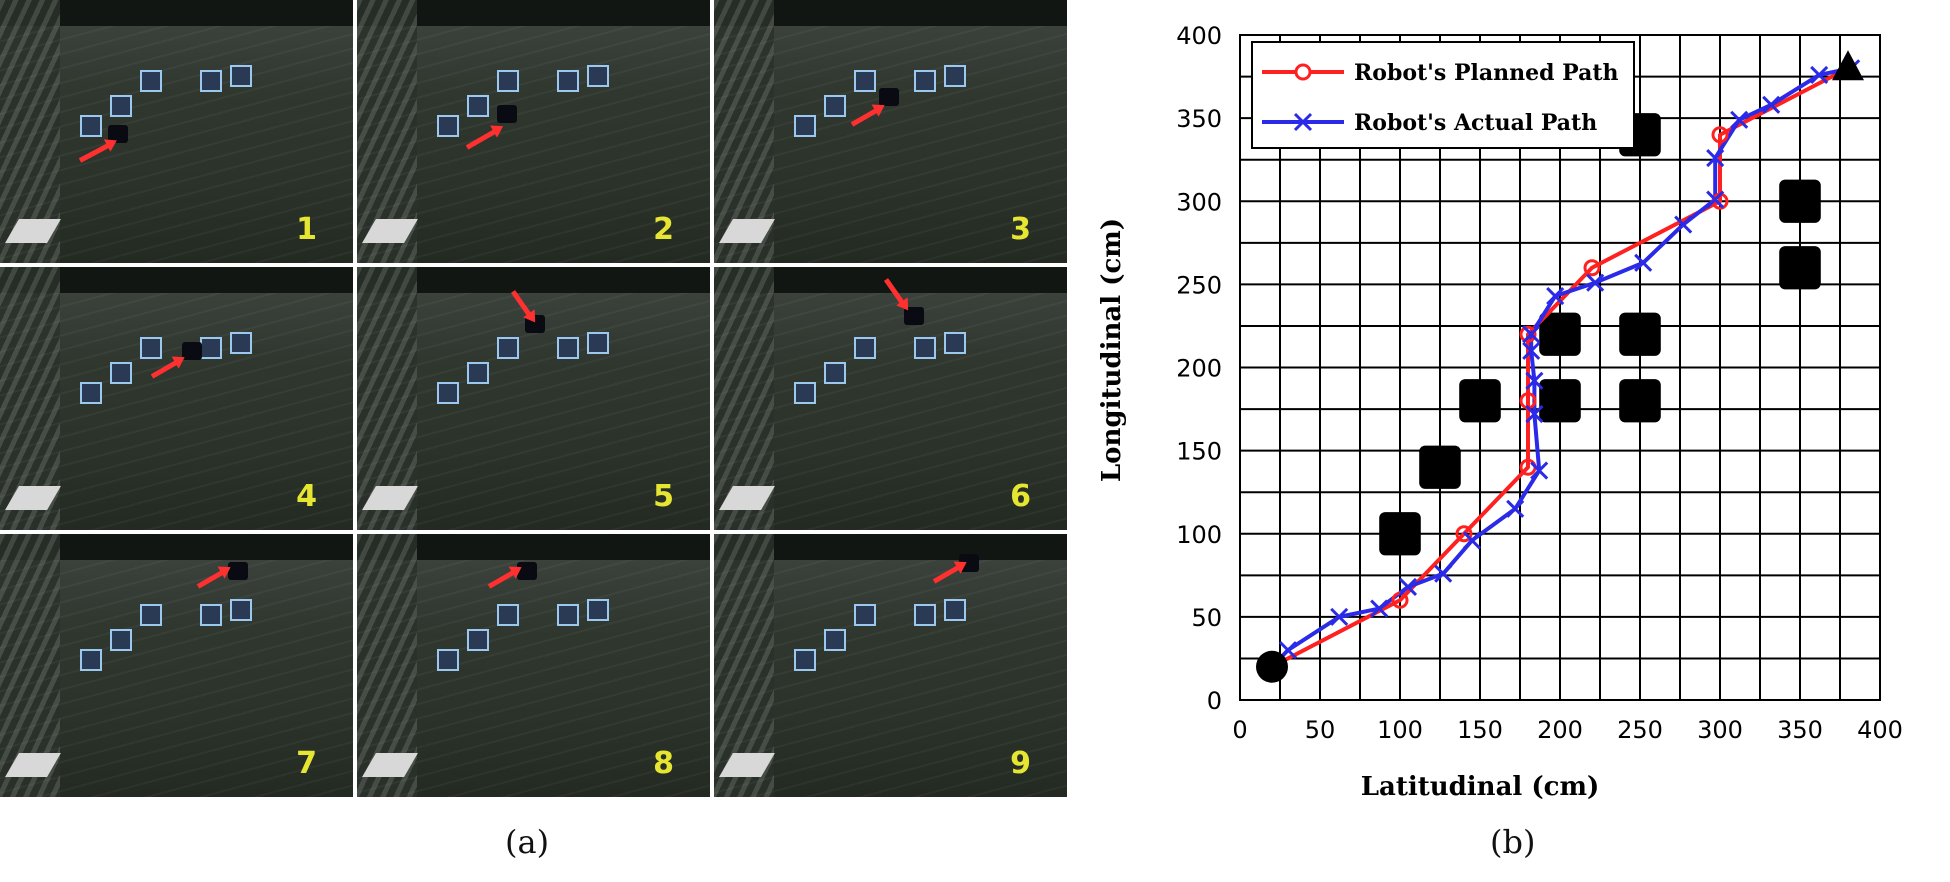 This screenshot has height=882, width=1950. What do you see at coordinates (1199, 452) in the screenshot?
I see `y-tick-label: 150` at bounding box center [1199, 452].